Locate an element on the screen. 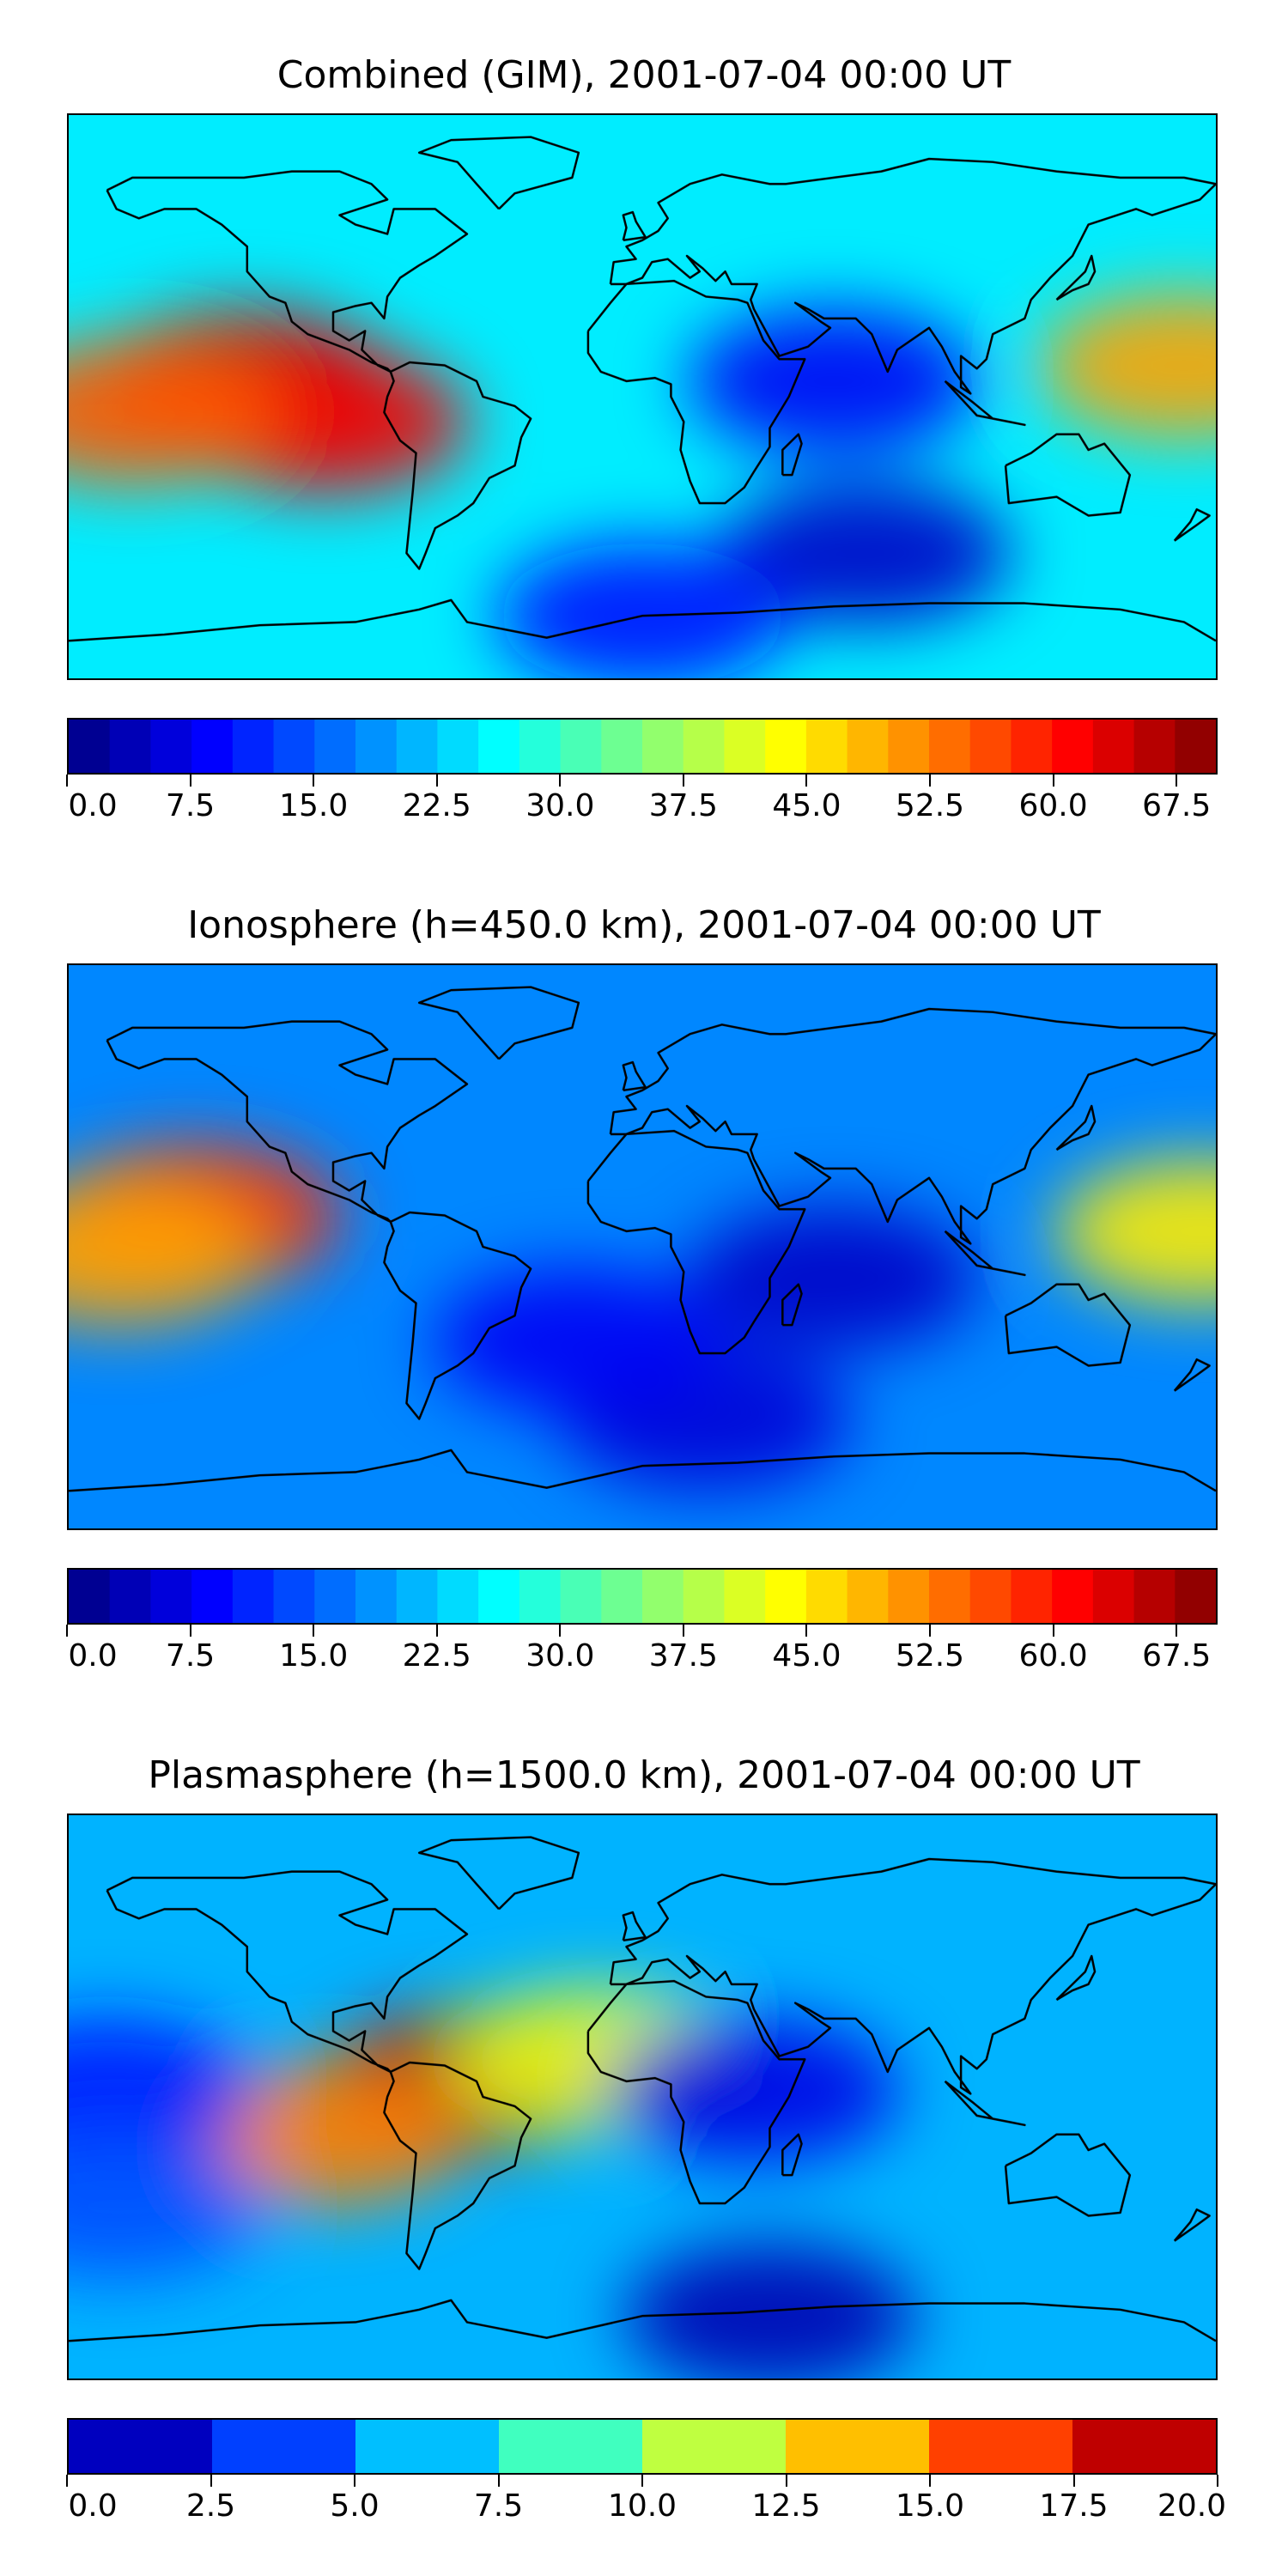 Image resolution: width=1288 pixels, height=2576 pixels. coastline-north-america is located at coordinates (287, 1972).